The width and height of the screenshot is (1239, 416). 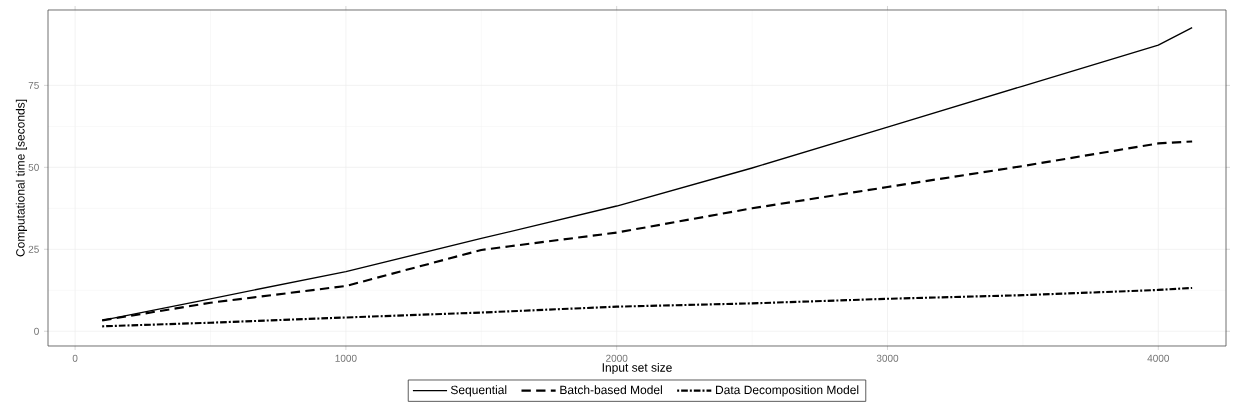 What do you see at coordinates (887, 358) in the screenshot?
I see `x-tick-label: 3000` at bounding box center [887, 358].